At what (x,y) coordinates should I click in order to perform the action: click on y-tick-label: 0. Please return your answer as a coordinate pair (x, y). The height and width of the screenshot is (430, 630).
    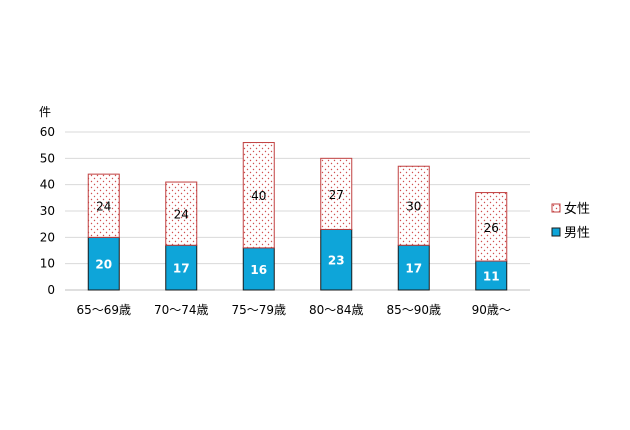
    Looking at the image, I should click on (51, 290).